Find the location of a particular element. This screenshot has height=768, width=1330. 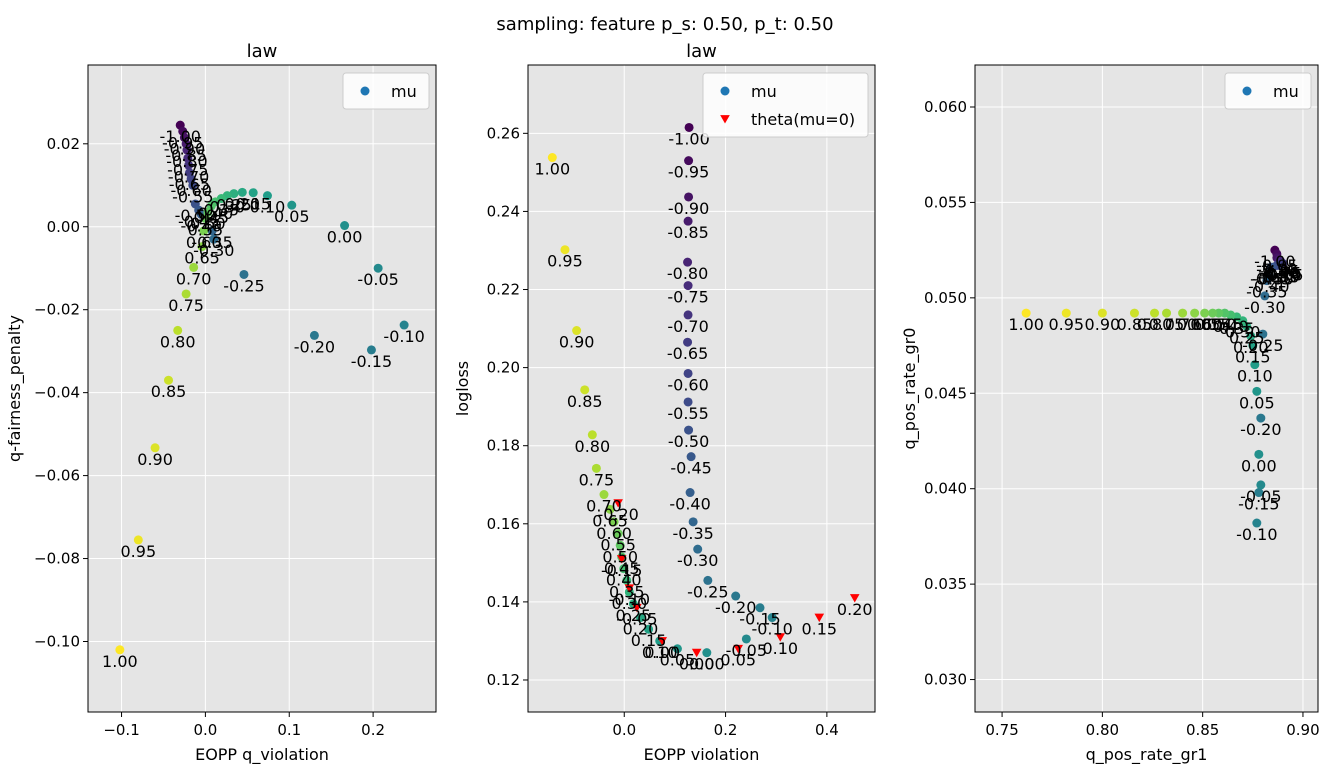

point-label: 0.50 is located at coordinates (1219, 324).